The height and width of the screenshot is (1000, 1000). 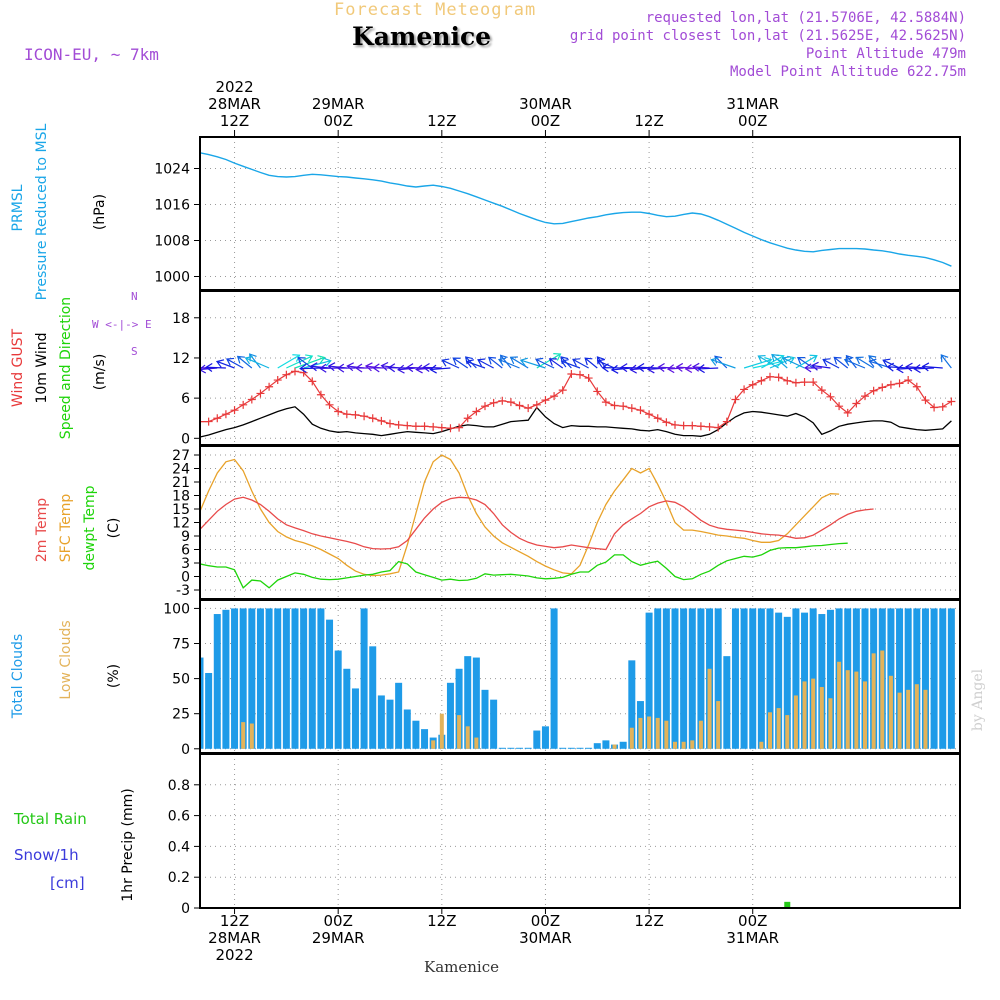 What do you see at coordinates (134, 351) in the screenshot?
I see `compass-s: S` at bounding box center [134, 351].